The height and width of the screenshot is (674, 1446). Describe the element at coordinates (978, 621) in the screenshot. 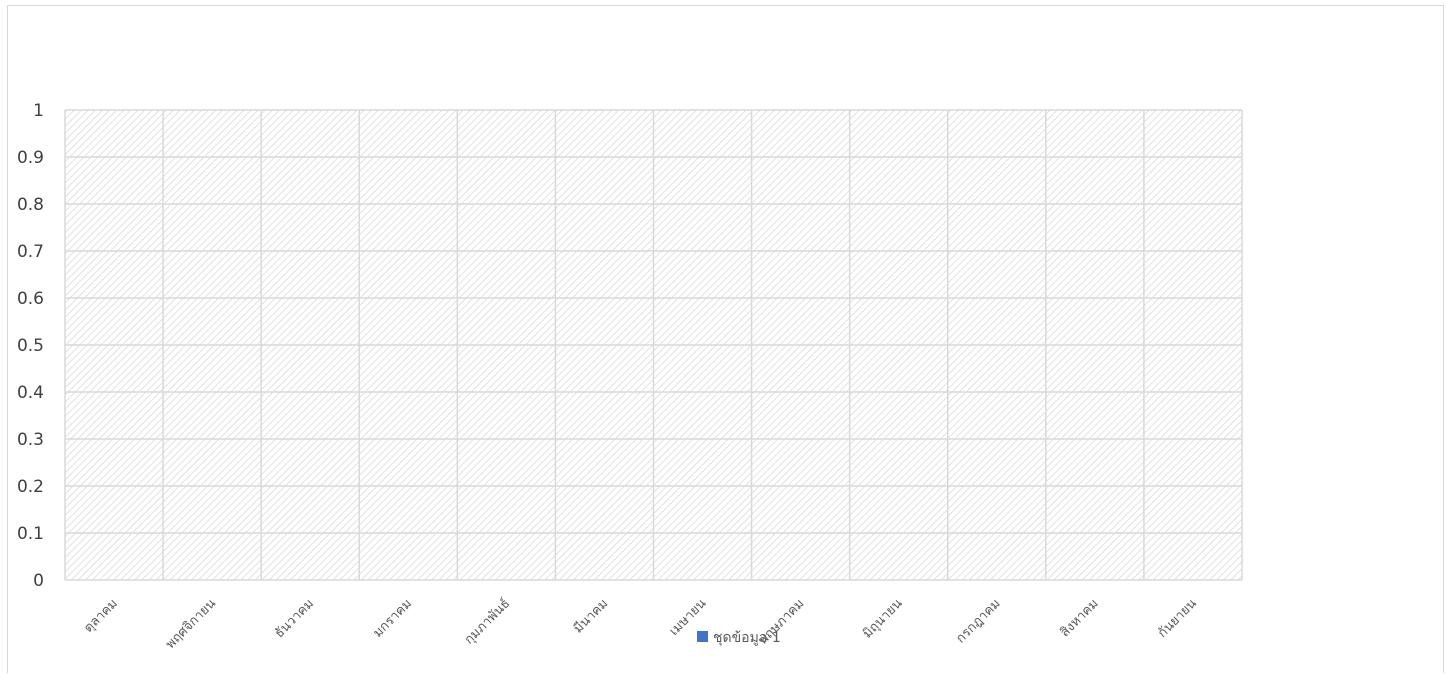

I see `x-tick-label: กรกฎาคม` at that location.